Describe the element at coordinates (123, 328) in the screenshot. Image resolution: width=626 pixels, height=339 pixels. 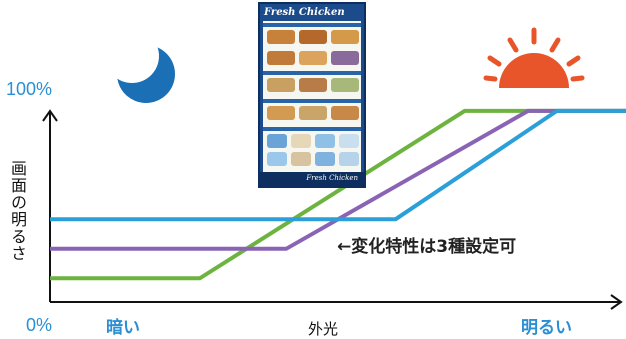
I see `x-axis-dark-label: 暗い` at that location.